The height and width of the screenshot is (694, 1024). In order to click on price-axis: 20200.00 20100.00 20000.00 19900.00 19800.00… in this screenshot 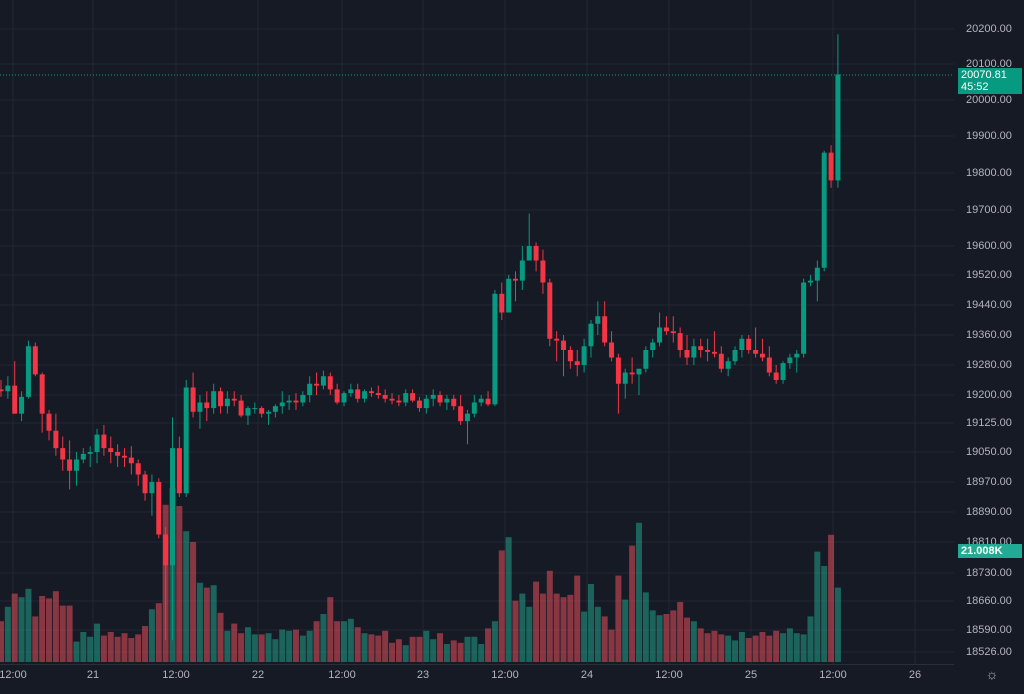, I will do `click(989, 332)`.